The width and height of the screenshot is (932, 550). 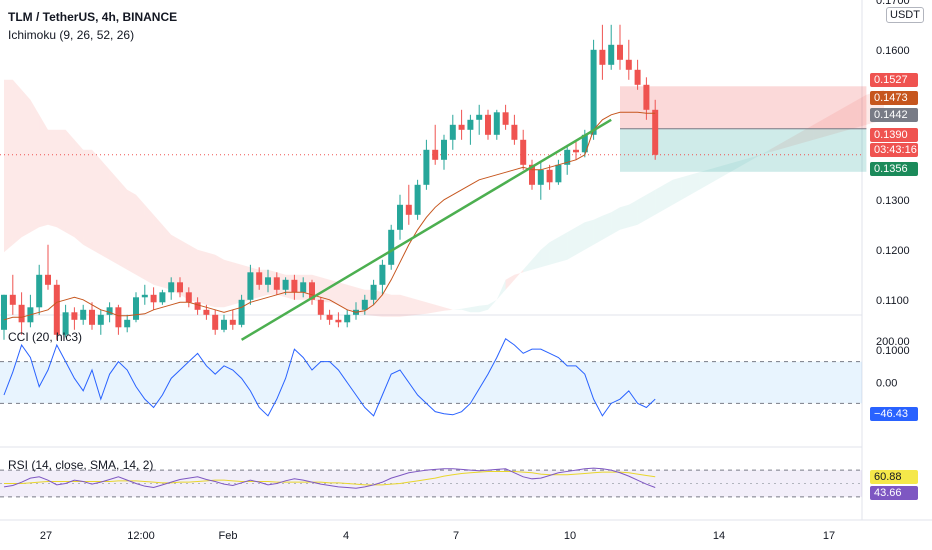 I want to click on price-tick-label: 0.1300, so click(x=893, y=201).